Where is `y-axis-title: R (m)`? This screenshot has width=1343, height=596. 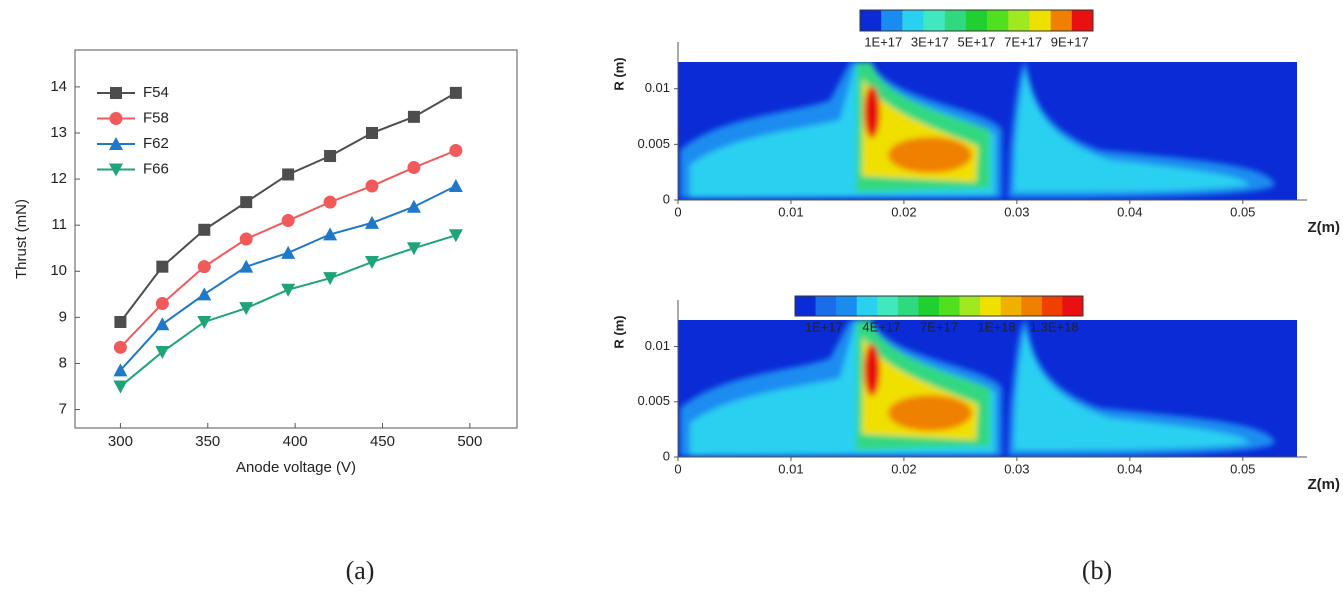 y-axis-title: R (m) is located at coordinates (618, 331).